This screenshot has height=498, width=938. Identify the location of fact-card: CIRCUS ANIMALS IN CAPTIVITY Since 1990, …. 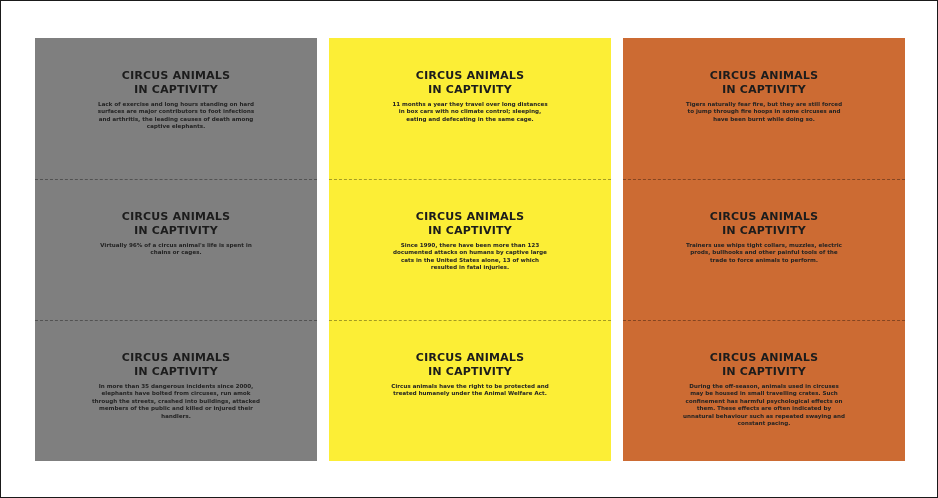
(470, 249).